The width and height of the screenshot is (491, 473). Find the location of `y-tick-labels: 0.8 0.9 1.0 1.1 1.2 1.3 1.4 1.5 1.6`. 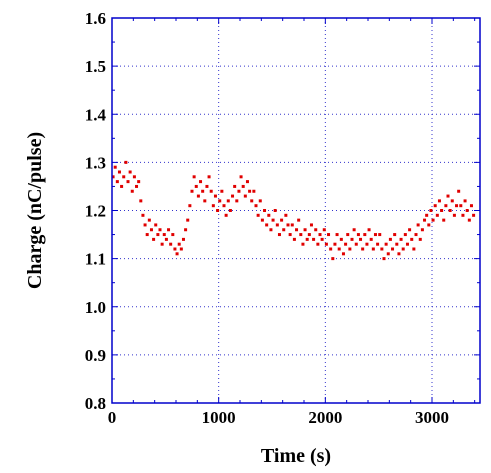

y-tick-labels: 0.8 0.9 1.0 1.1 1.2 1.3 1.4 1.5 1.6 is located at coordinates (96, 211).